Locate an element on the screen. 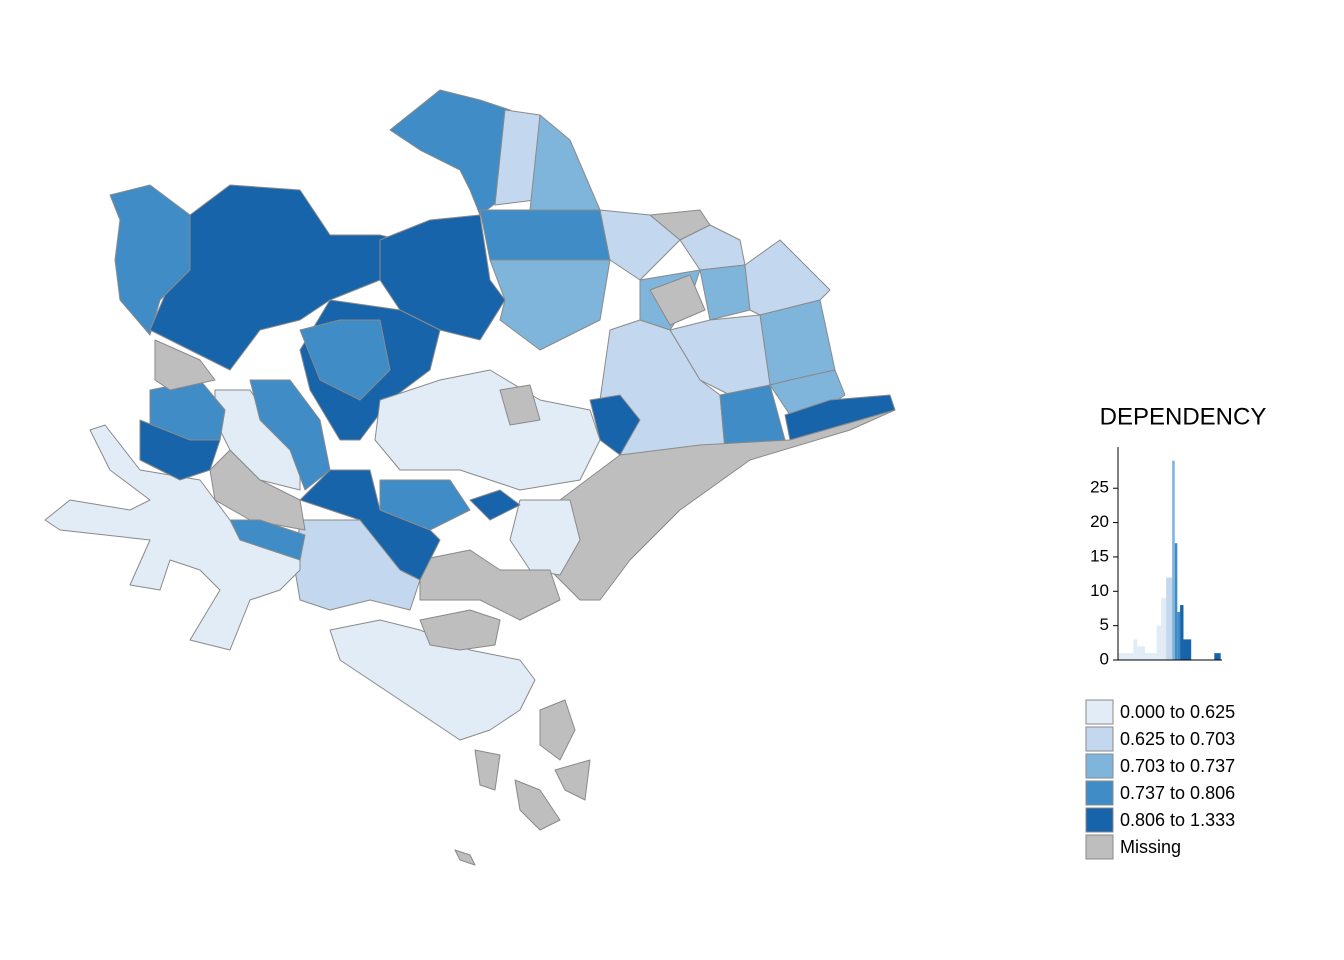 The height and width of the screenshot is (960, 1344). legend-title: DEPENDENCY is located at coordinates (1183, 416).